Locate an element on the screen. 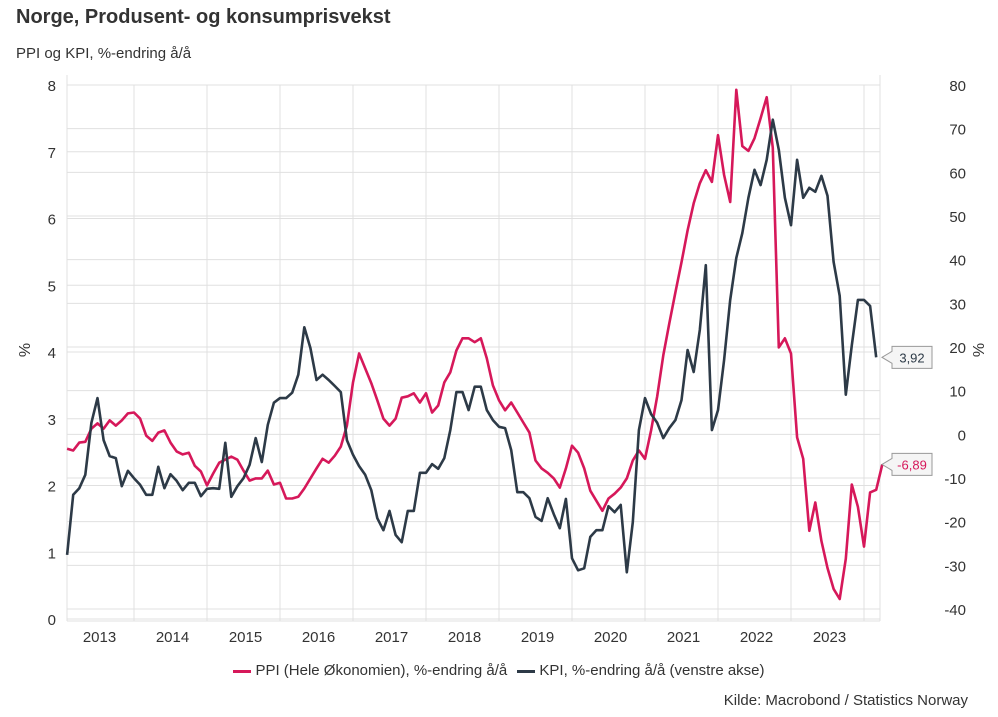  x-tick-label: 2014 is located at coordinates (172, 637).